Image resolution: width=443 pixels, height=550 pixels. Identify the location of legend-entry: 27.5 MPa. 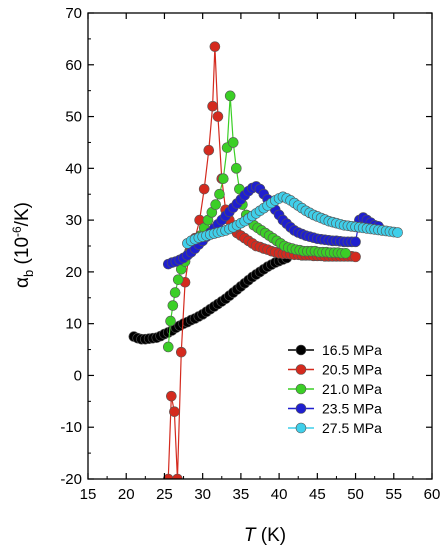
(335, 428).